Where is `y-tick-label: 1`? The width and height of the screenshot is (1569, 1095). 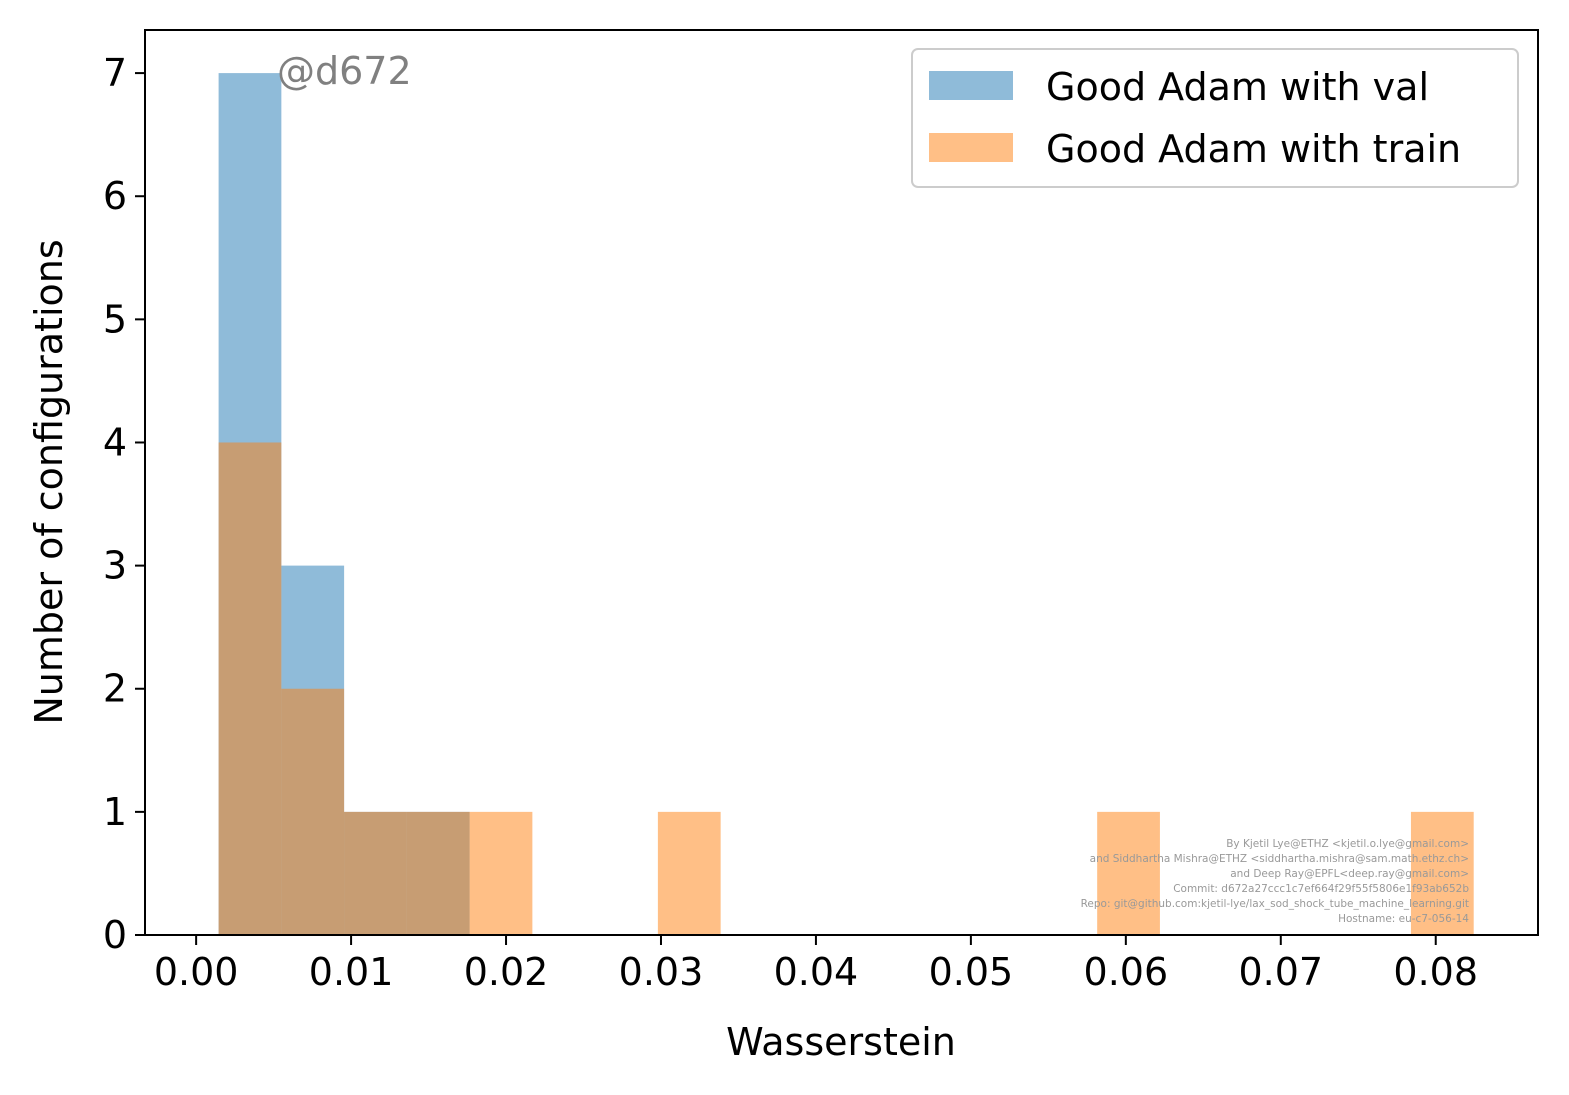
y-tick-label: 1 is located at coordinates (115, 812).